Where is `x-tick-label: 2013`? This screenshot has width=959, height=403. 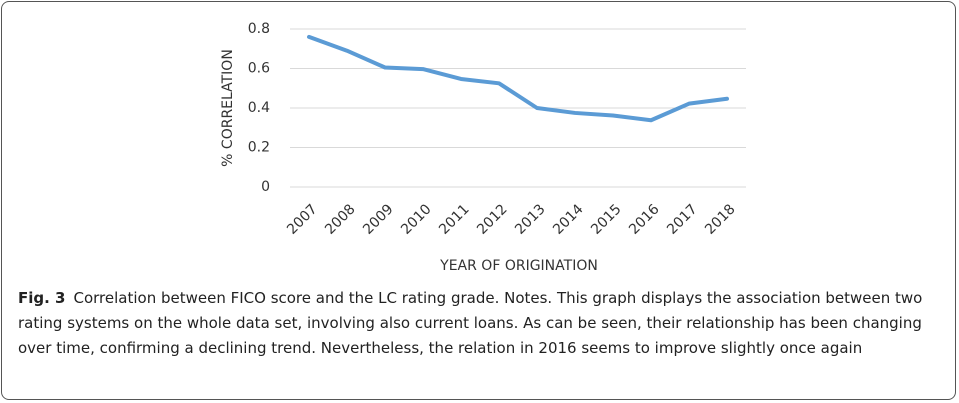 x-tick-label: 2013 is located at coordinates (530, 219).